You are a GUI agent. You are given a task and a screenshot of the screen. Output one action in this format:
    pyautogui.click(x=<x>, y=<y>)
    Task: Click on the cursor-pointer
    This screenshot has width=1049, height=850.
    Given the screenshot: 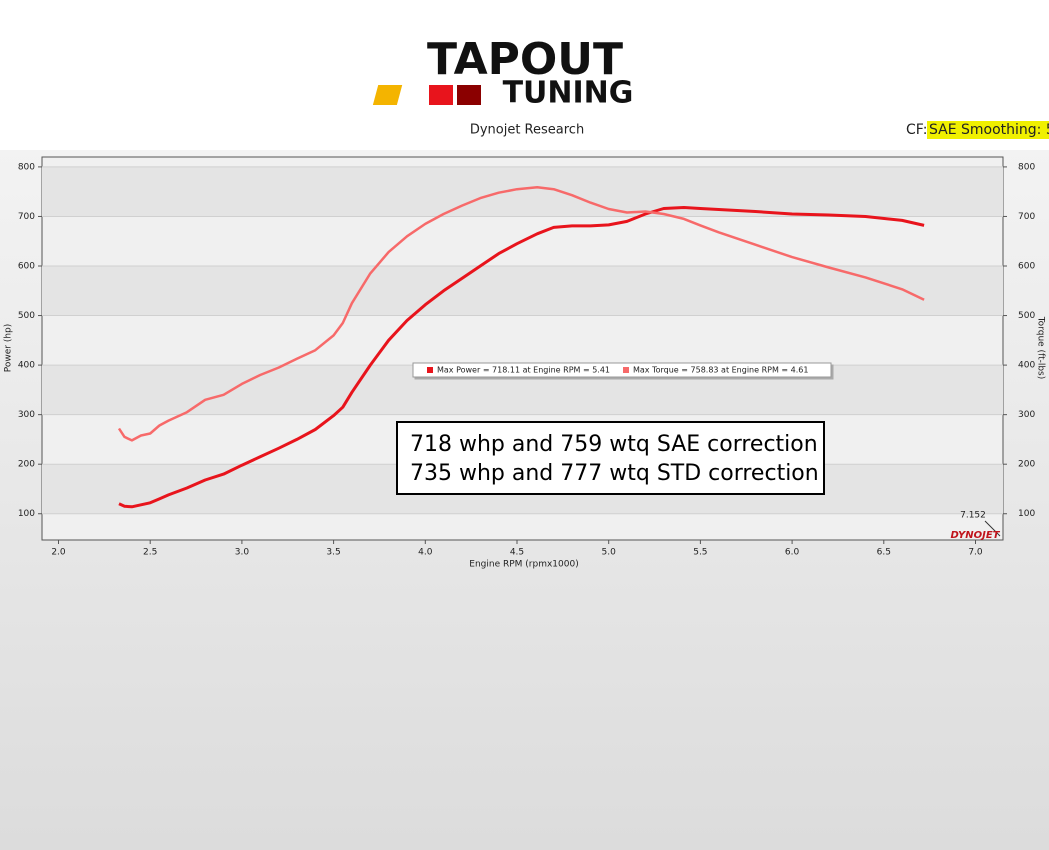 What is the action you would take?
    pyautogui.click(x=992, y=528)
    